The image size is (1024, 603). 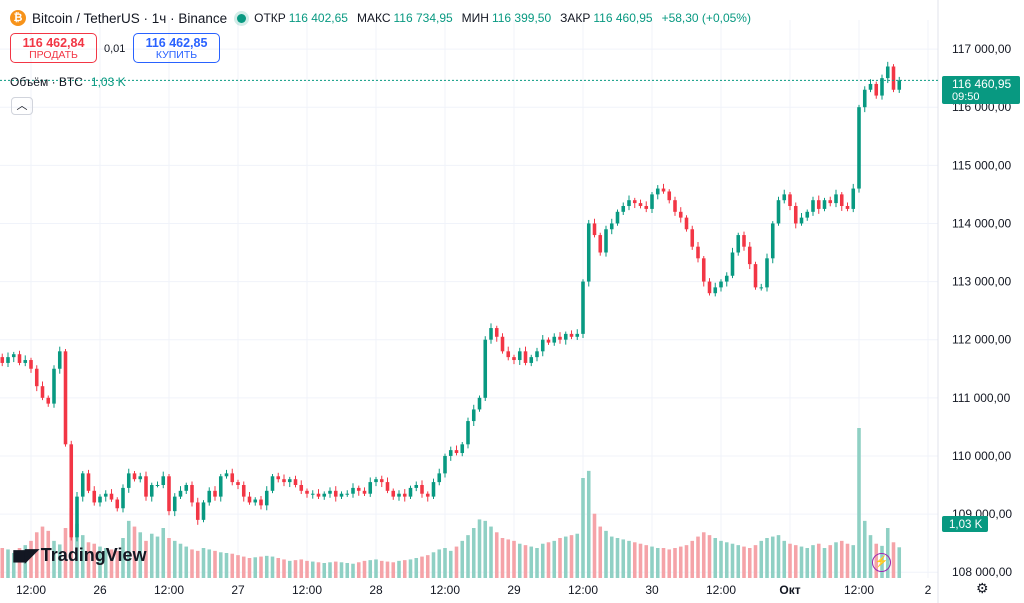 What do you see at coordinates (130, 18) in the screenshot?
I see `symbol-title: Bitcoin / TetherUS · 1ч · Binance` at bounding box center [130, 18].